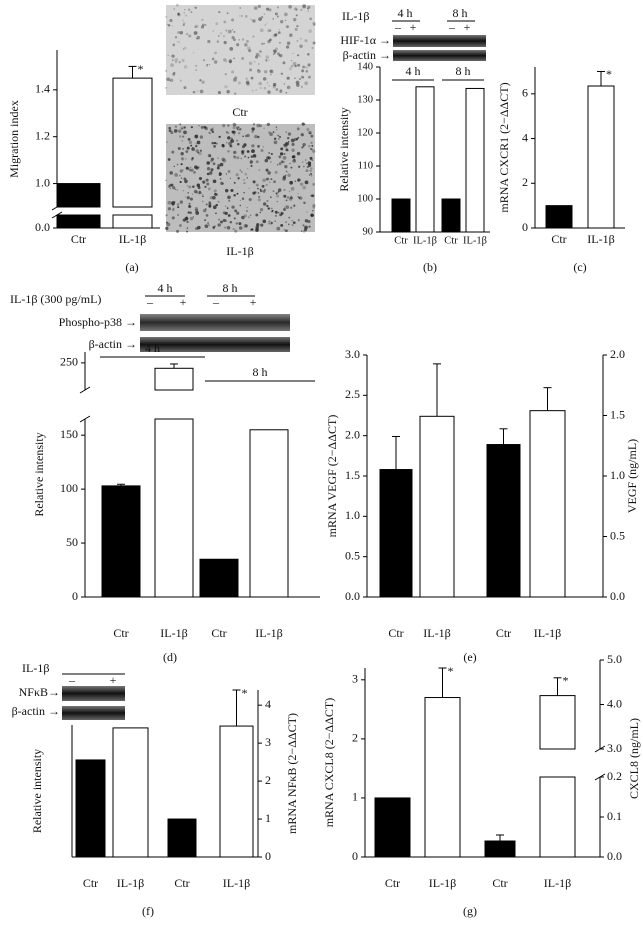 This screenshot has width=643, height=935. What do you see at coordinates (141, 69) in the screenshot?
I see `significance: *` at bounding box center [141, 69].